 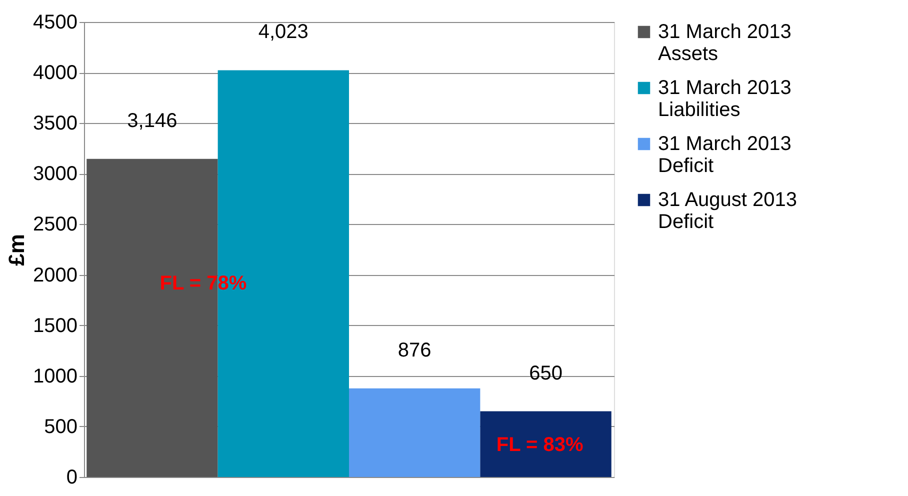 What do you see at coordinates (545, 373) in the screenshot?
I see `text: 650` at bounding box center [545, 373].